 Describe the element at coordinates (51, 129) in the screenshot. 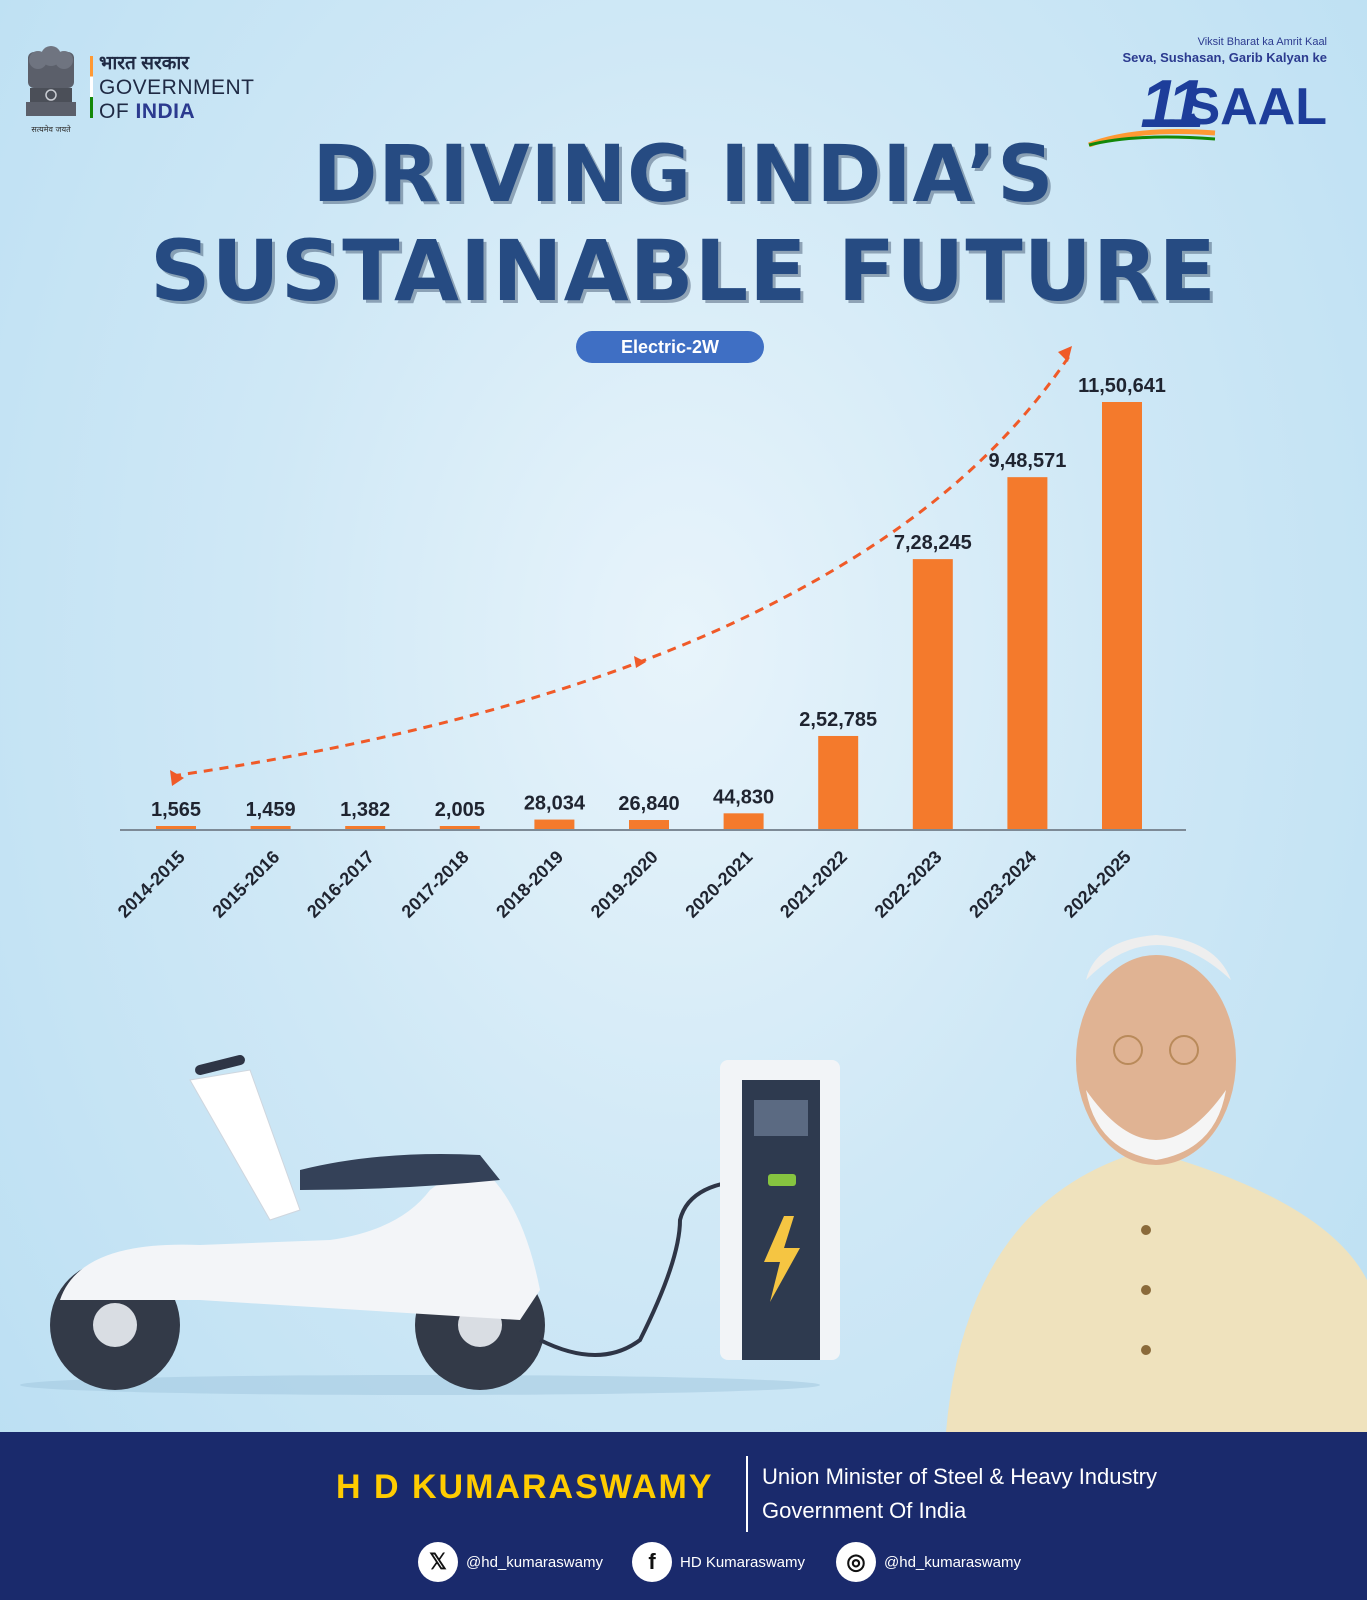

I see `emblem-motto: सत्यमेव जयते` at that location.